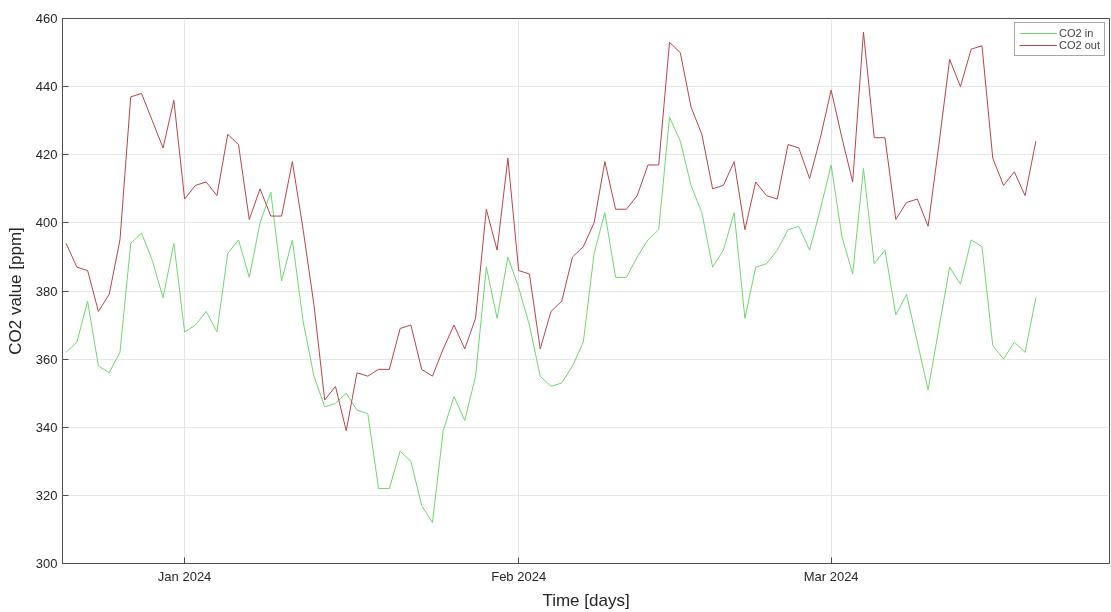  What do you see at coordinates (46, 291) in the screenshot?
I see `y-tick-label: 380` at bounding box center [46, 291].